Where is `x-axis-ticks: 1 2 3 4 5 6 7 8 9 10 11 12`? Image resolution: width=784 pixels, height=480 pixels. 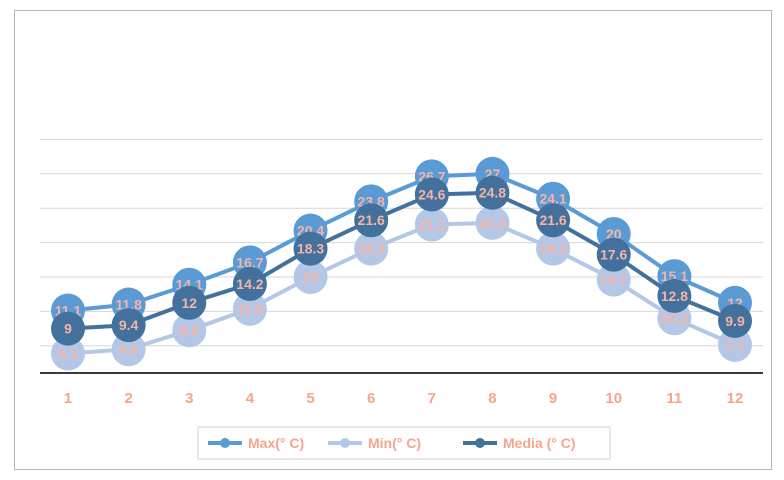 x-axis-ticks: 1 2 3 4 5 6 7 8 9 10 11 12 is located at coordinates (404, 398).